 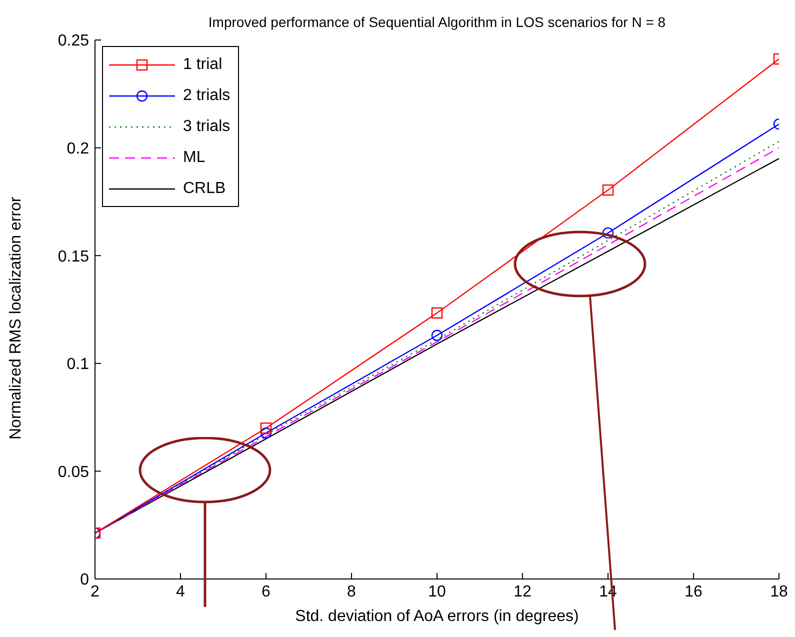 I want to click on y-tick-label: 0.25, so click(x=74, y=41).